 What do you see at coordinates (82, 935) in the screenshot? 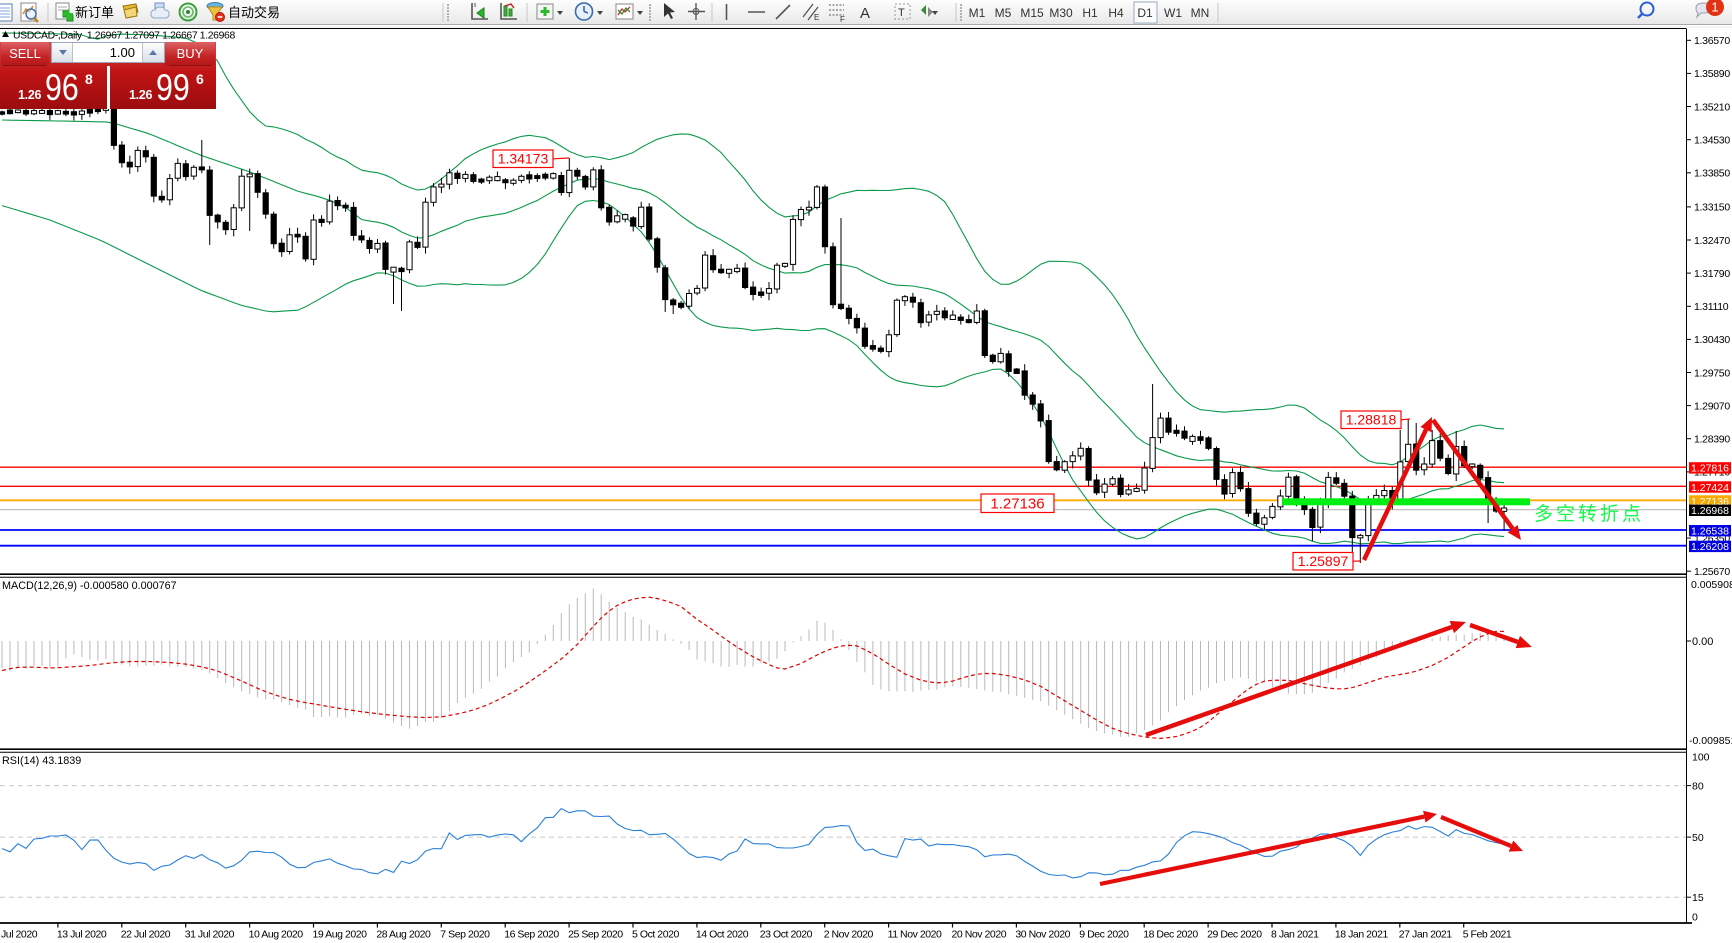
I see `svg-text: 13 Jul 2020` at bounding box center [82, 935].